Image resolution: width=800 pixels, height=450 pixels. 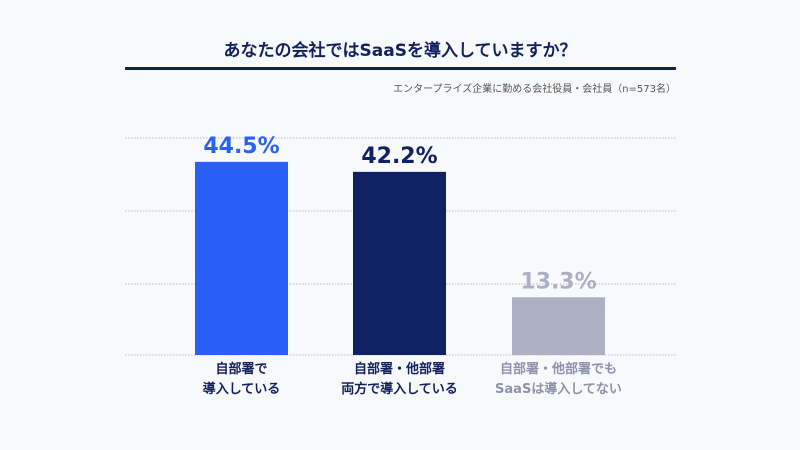 I want to click on category-label: 自部署で導入している, so click(x=242, y=380).